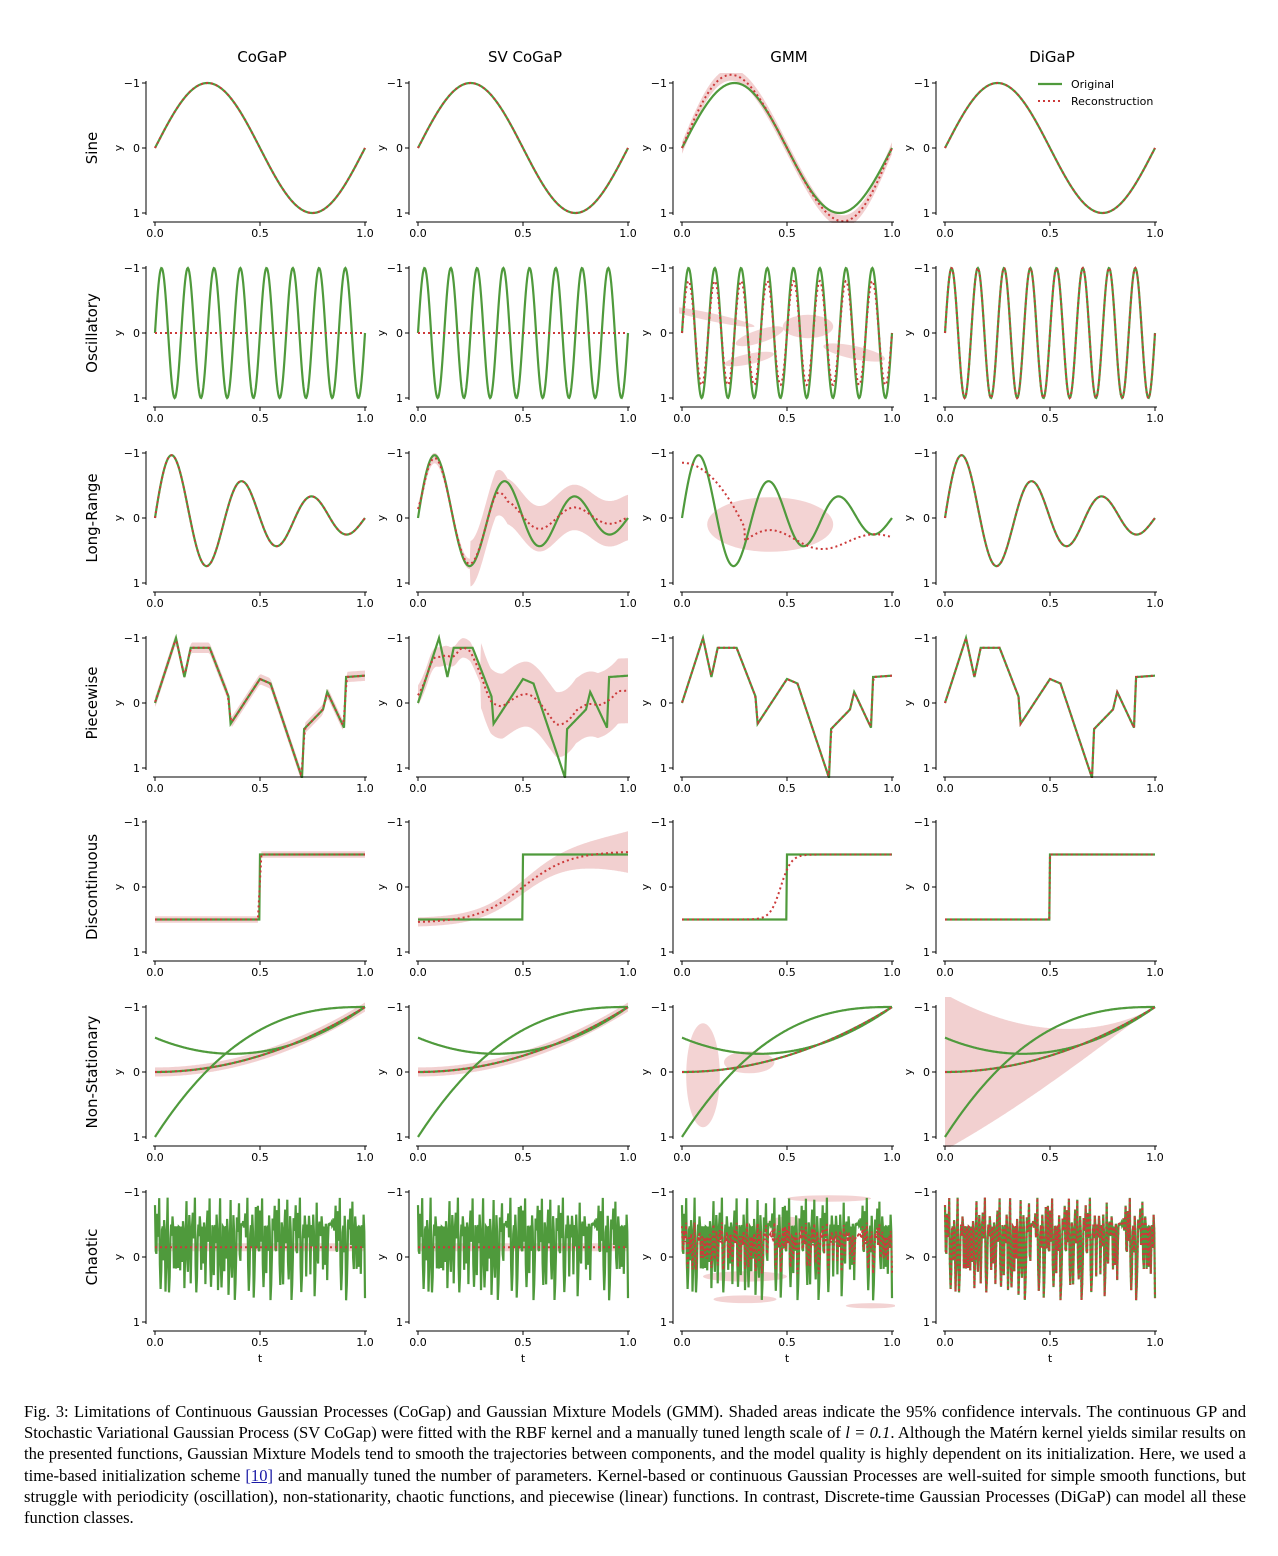  What do you see at coordinates (92, 1071) in the screenshot?
I see `row-label: Non-Stationary` at bounding box center [92, 1071].